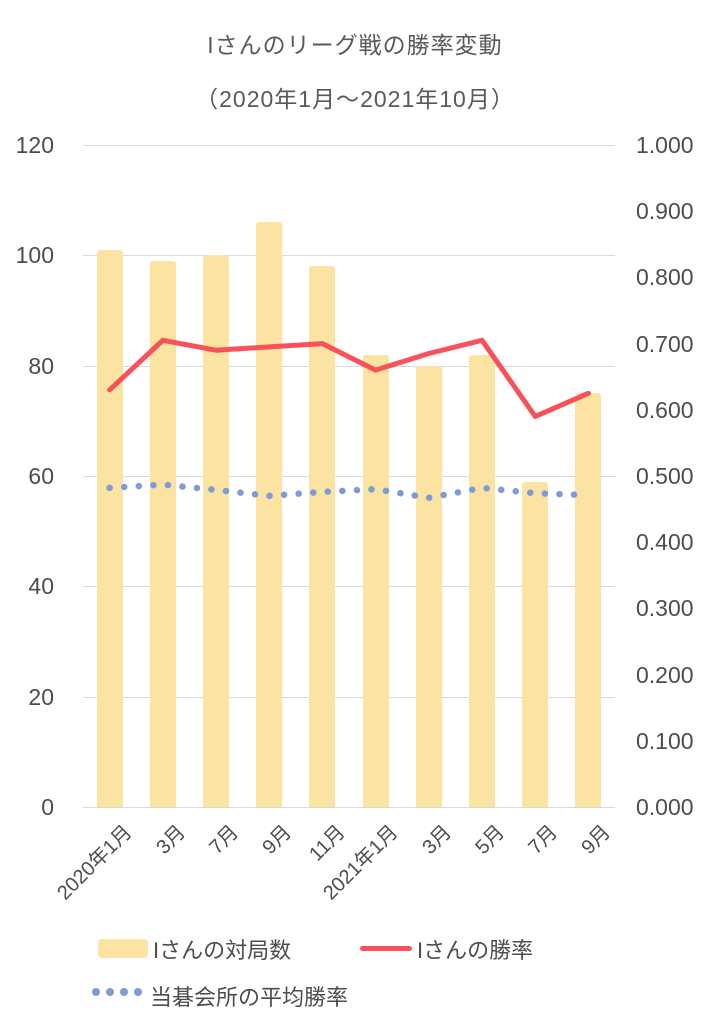 The image size is (710, 1024). What do you see at coordinates (109, 528) in the screenshot?
I see `bar-games-2020年1月` at bounding box center [109, 528].